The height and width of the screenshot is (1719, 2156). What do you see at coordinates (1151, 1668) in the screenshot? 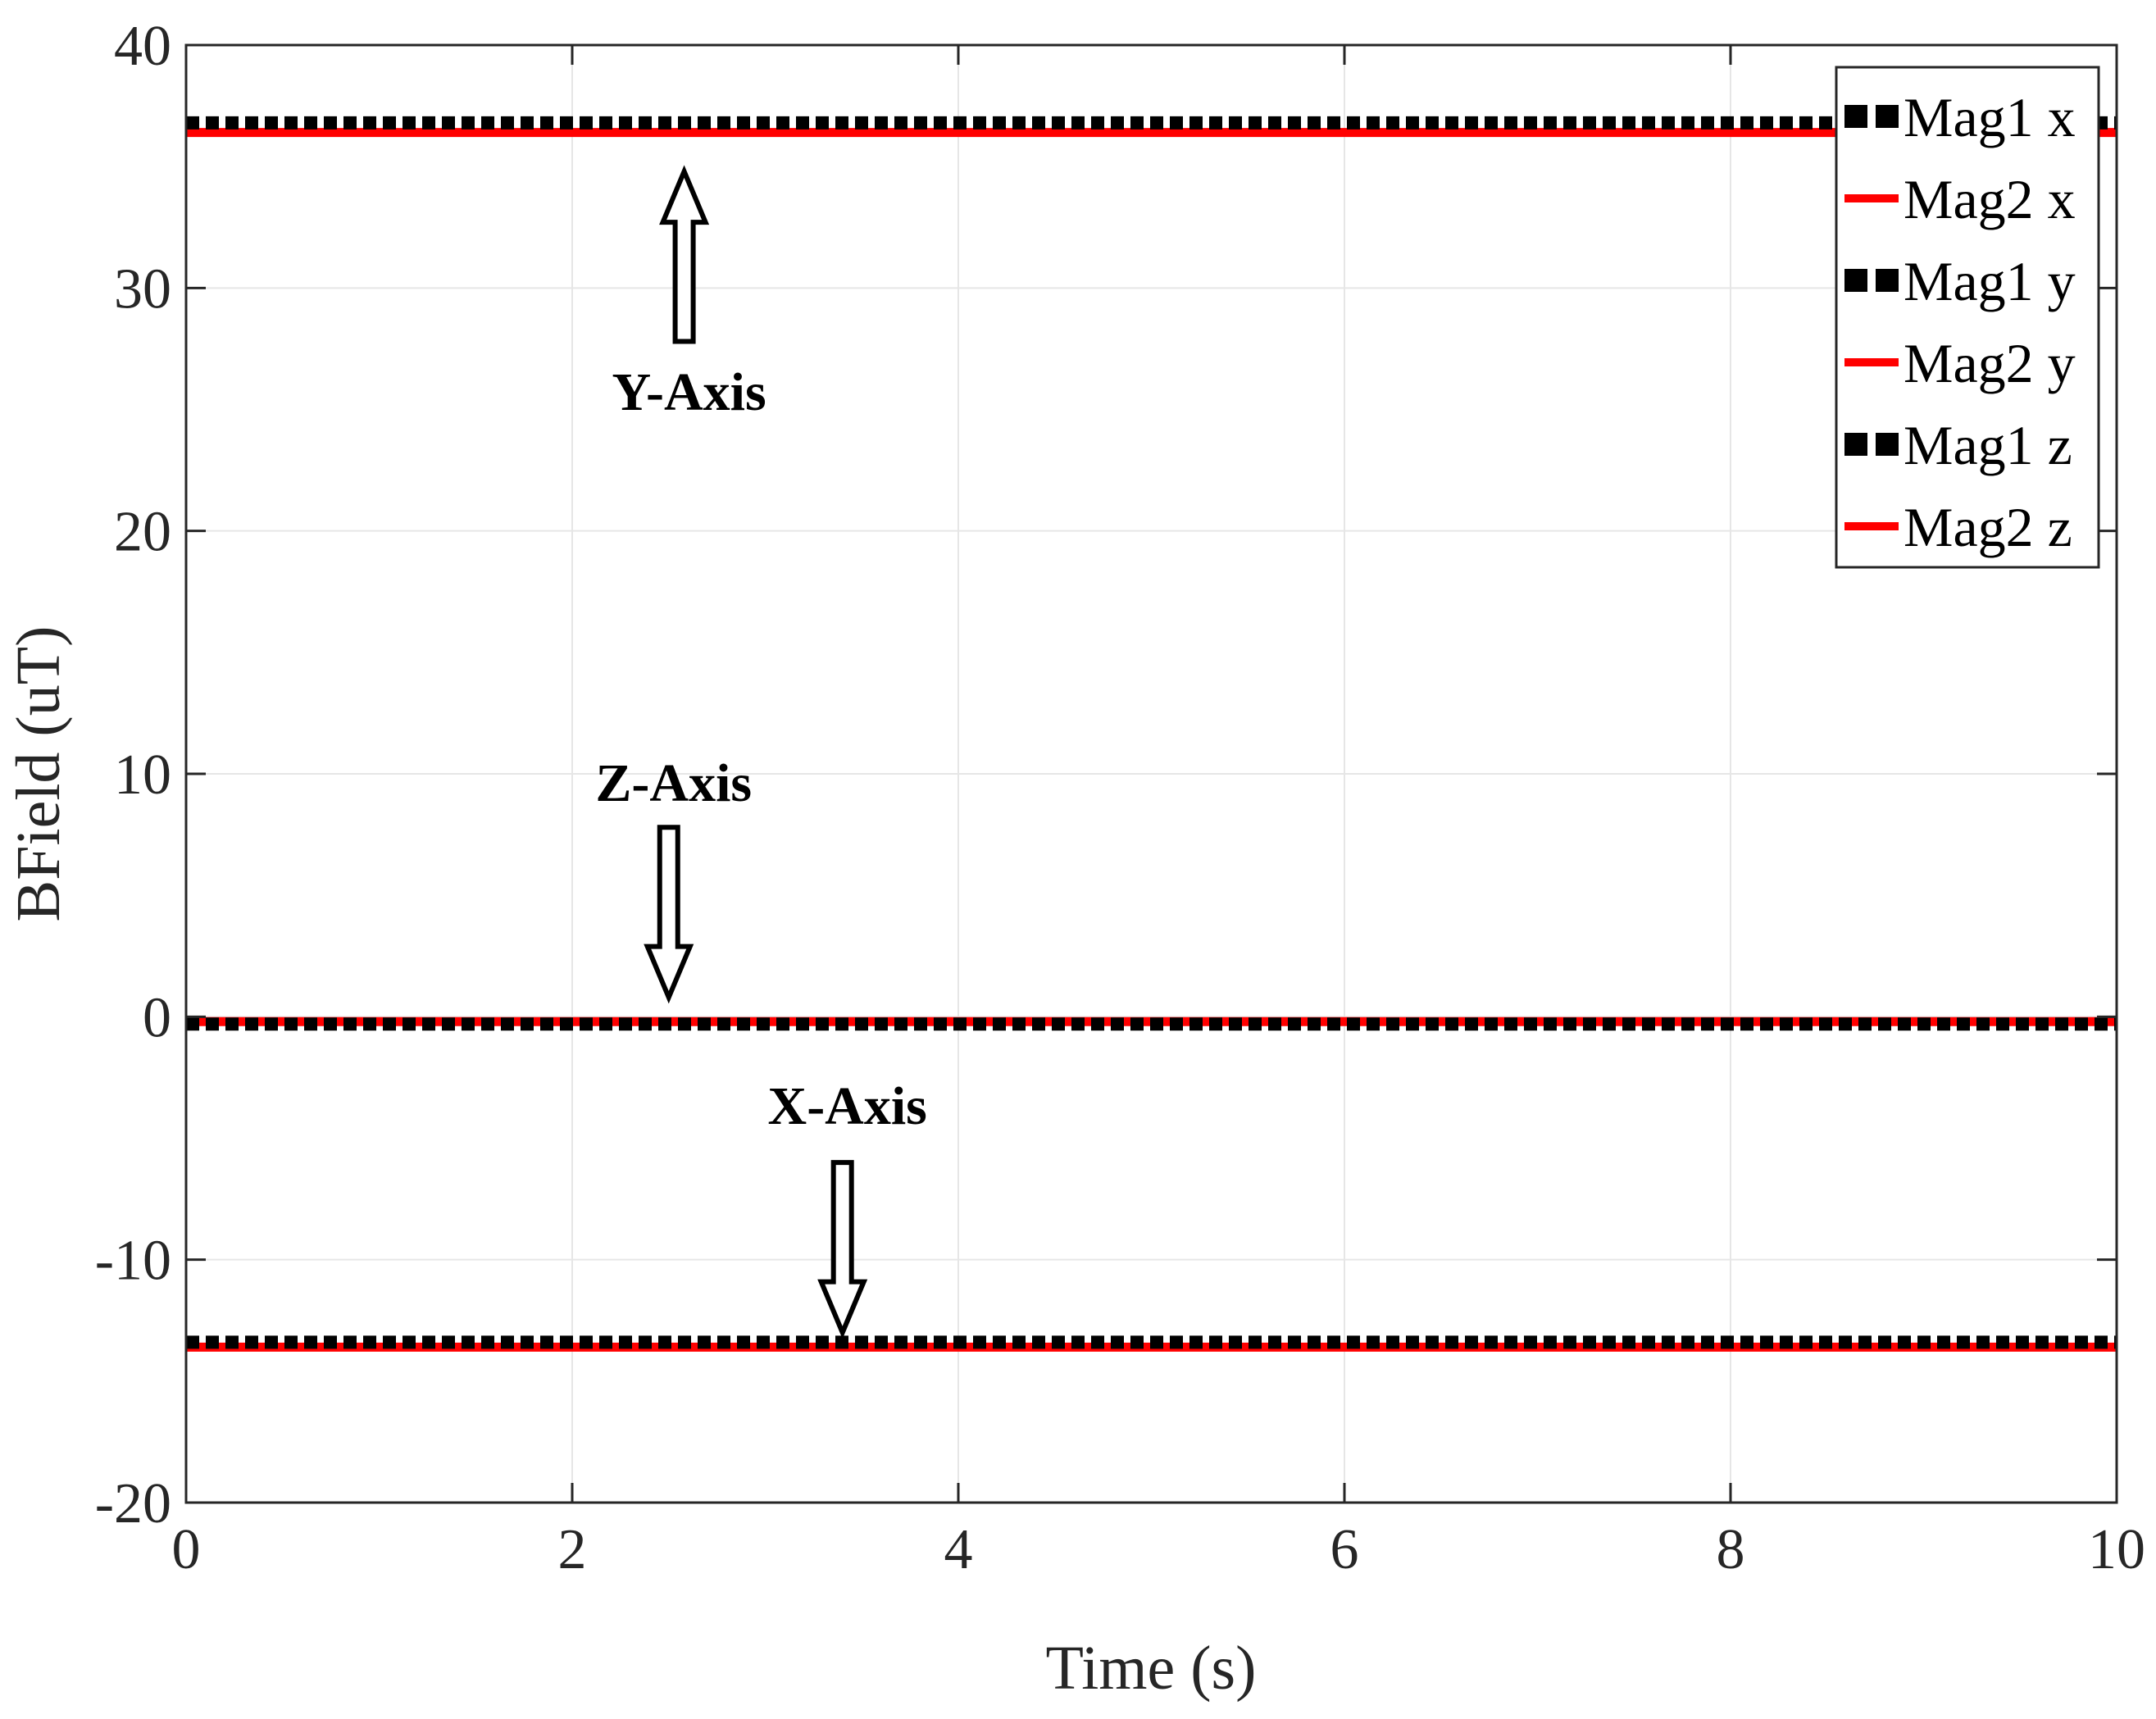
I see `x-axis-title: Time (s)` at bounding box center [1151, 1668].